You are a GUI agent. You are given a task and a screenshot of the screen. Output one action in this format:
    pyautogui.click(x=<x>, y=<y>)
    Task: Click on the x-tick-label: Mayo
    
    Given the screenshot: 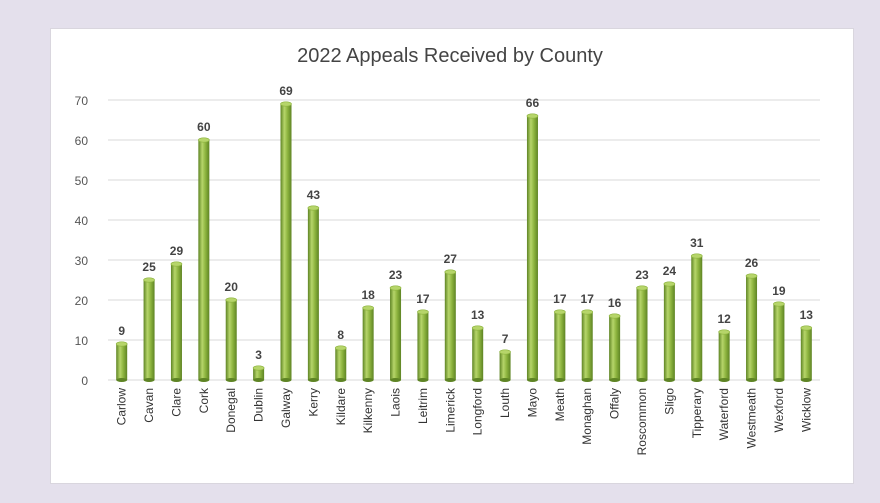 What is the action you would take?
    pyautogui.click(x=532, y=403)
    